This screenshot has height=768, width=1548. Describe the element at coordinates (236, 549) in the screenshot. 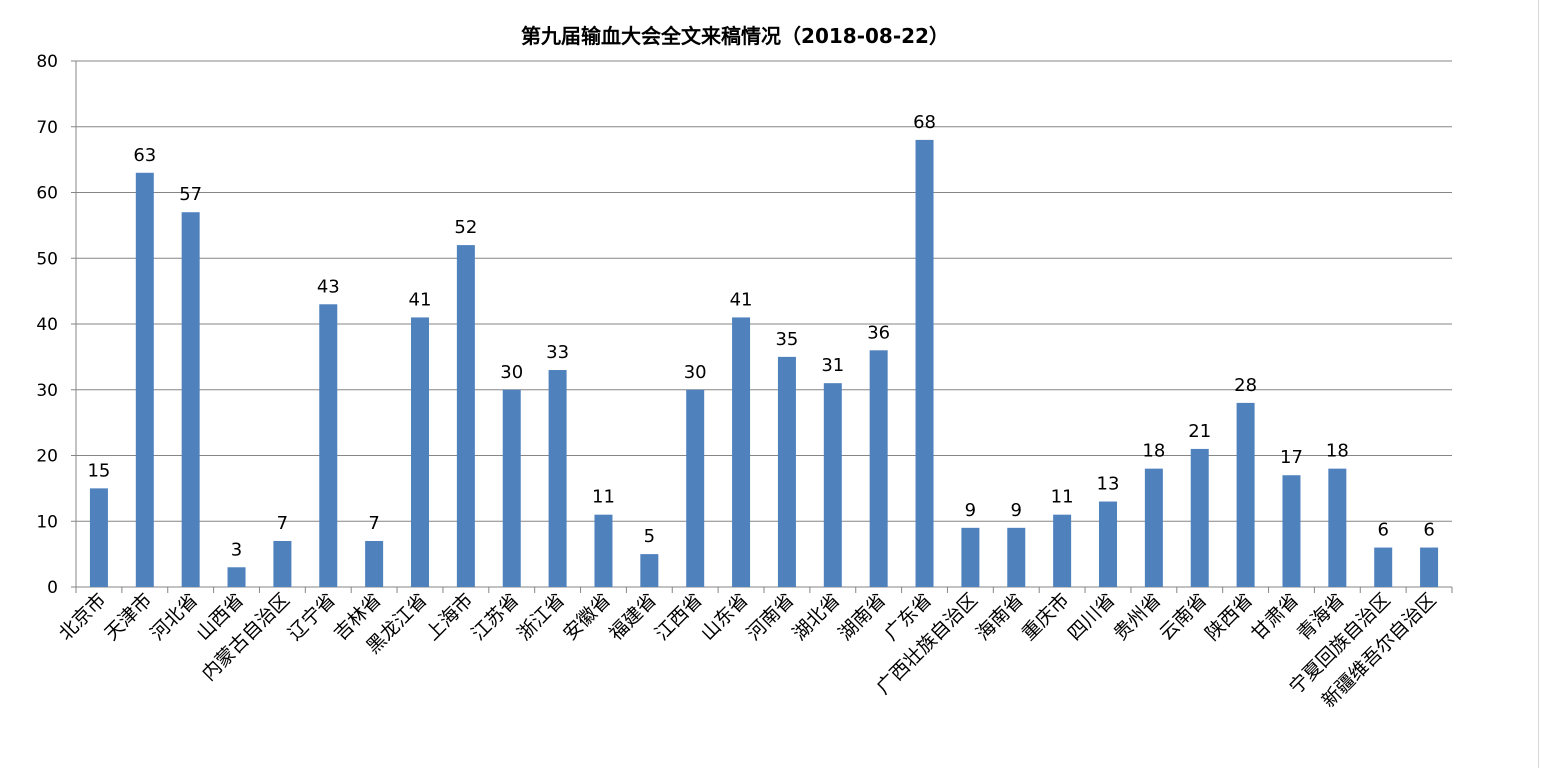

I see `data-label: 3` at that location.